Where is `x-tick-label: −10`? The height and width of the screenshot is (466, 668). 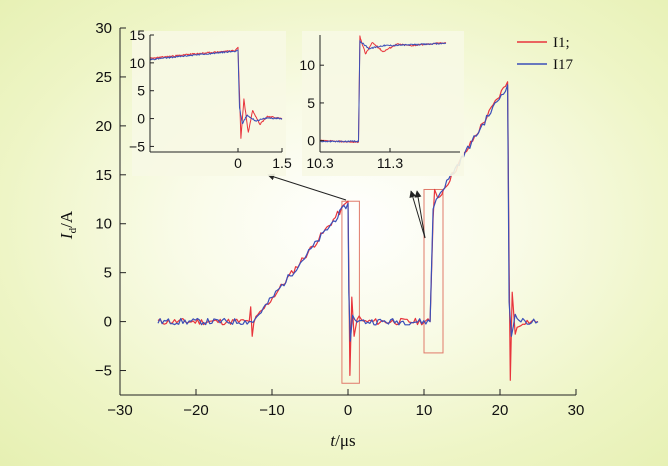 x-tick-label: −10 is located at coordinates (271, 410).